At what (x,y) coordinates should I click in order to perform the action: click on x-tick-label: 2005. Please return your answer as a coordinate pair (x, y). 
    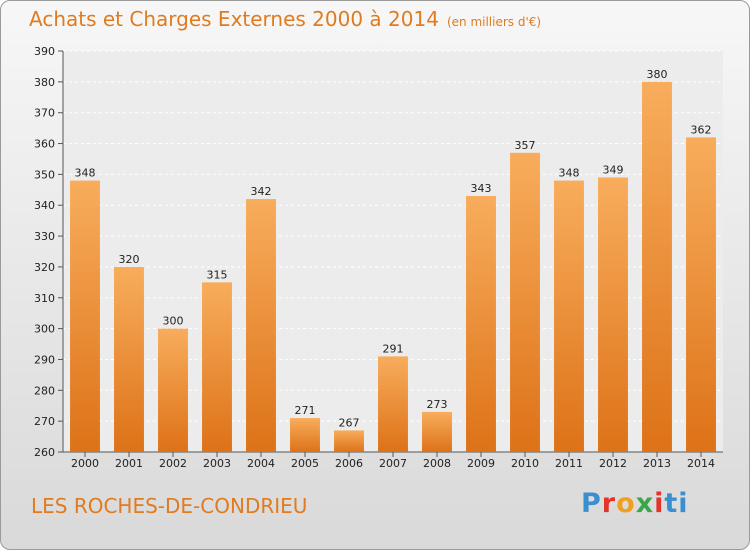
    Looking at the image, I should click on (305, 463).